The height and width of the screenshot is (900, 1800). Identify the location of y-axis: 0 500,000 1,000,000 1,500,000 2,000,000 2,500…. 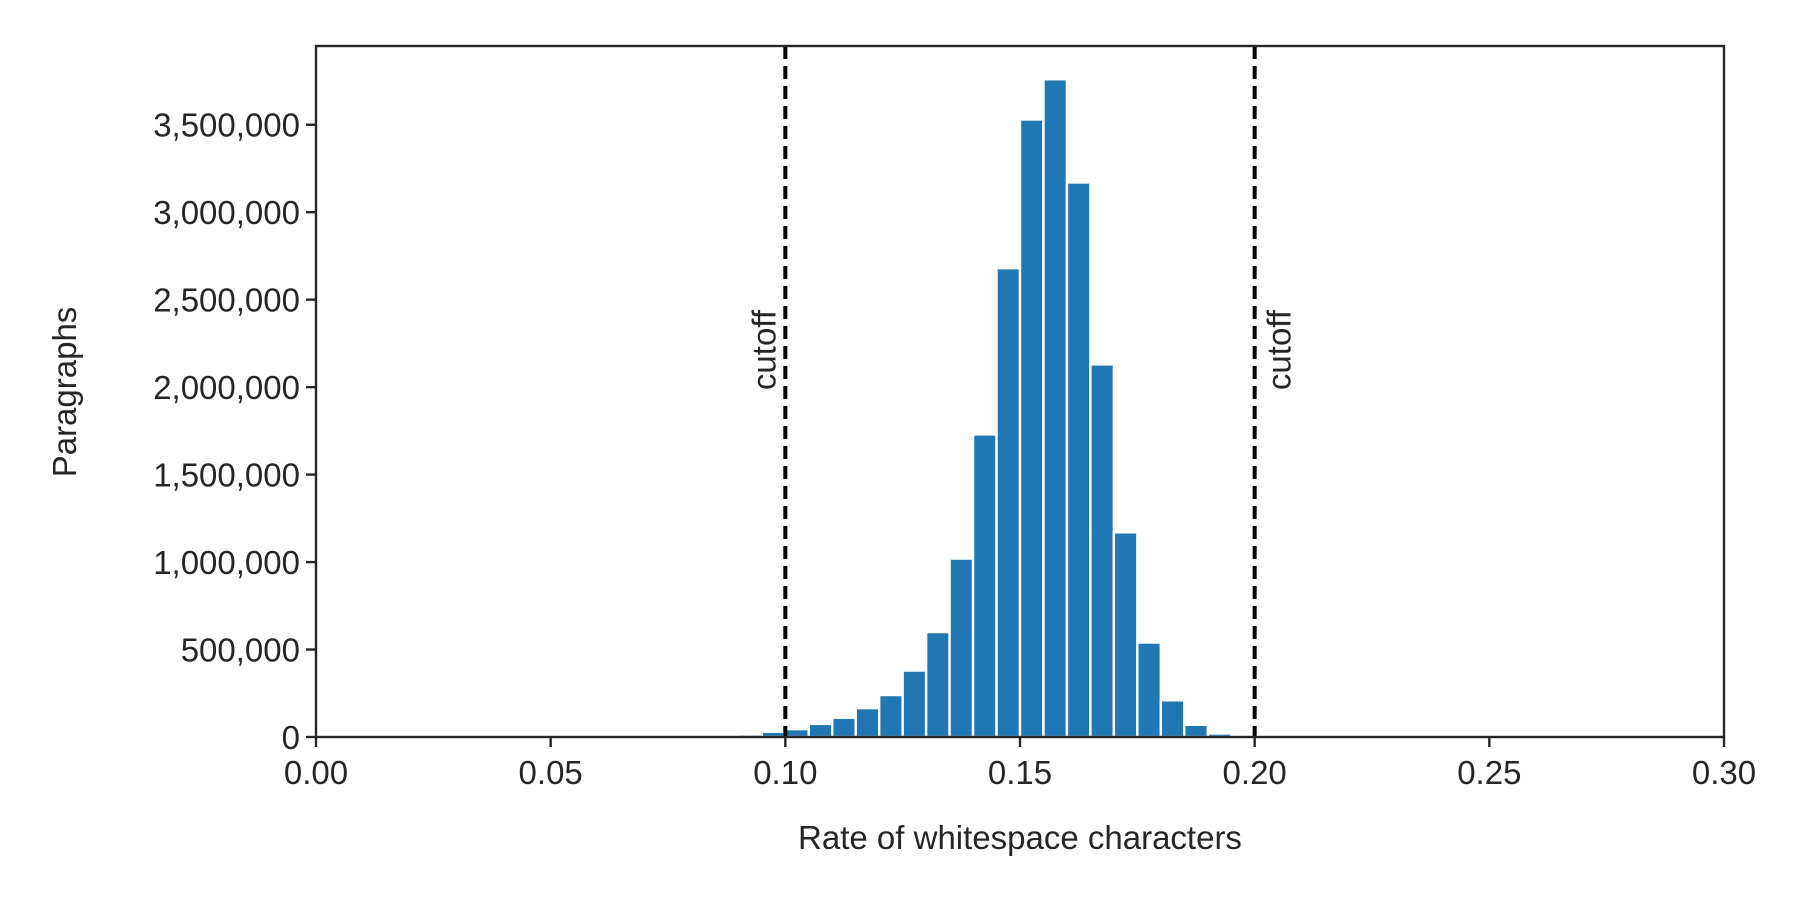
(234, 431).